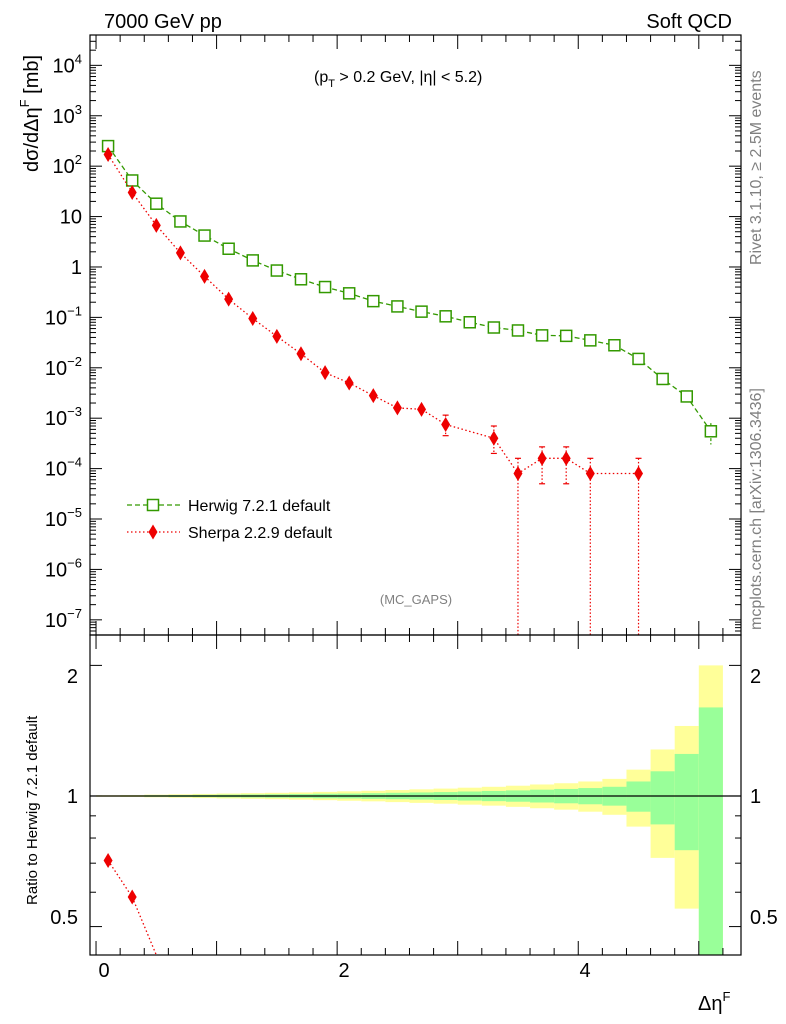 This screenshot has width=786, height=1024. Describe the element at coordinates (584, 971) in the screenshot. I see `x-tick-label: 4` at that location.